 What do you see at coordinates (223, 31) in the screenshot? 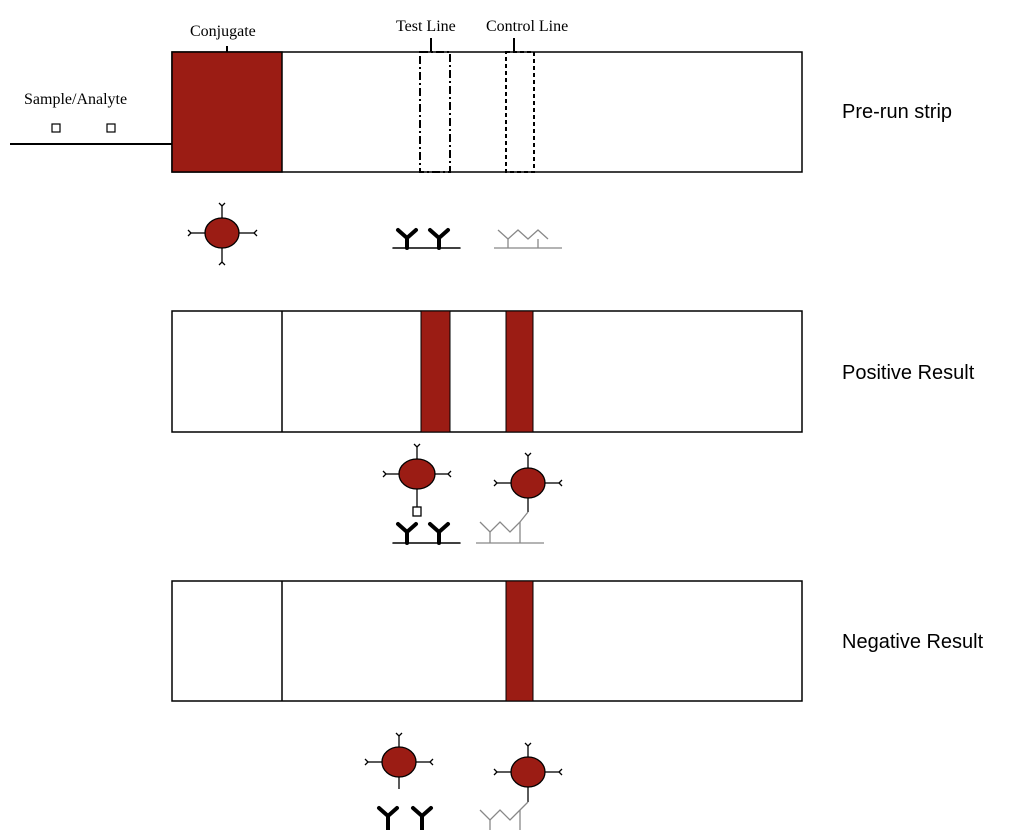
I see `conjugate-label: Conjugate` at bounding box center [223, 31].